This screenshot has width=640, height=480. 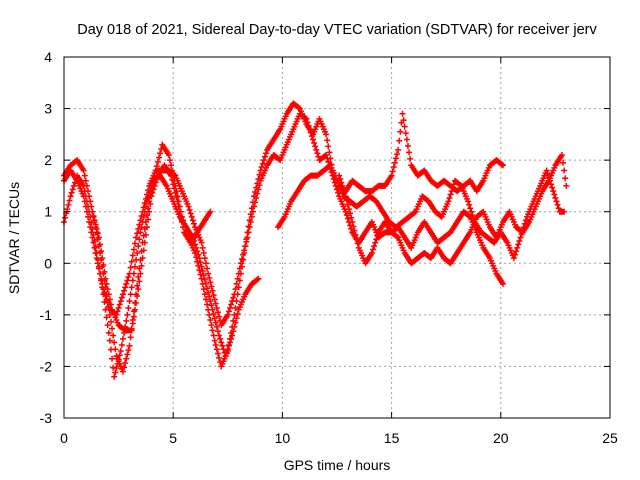 I want to click on x-tick-label: 15, so click(x=392, y=438).